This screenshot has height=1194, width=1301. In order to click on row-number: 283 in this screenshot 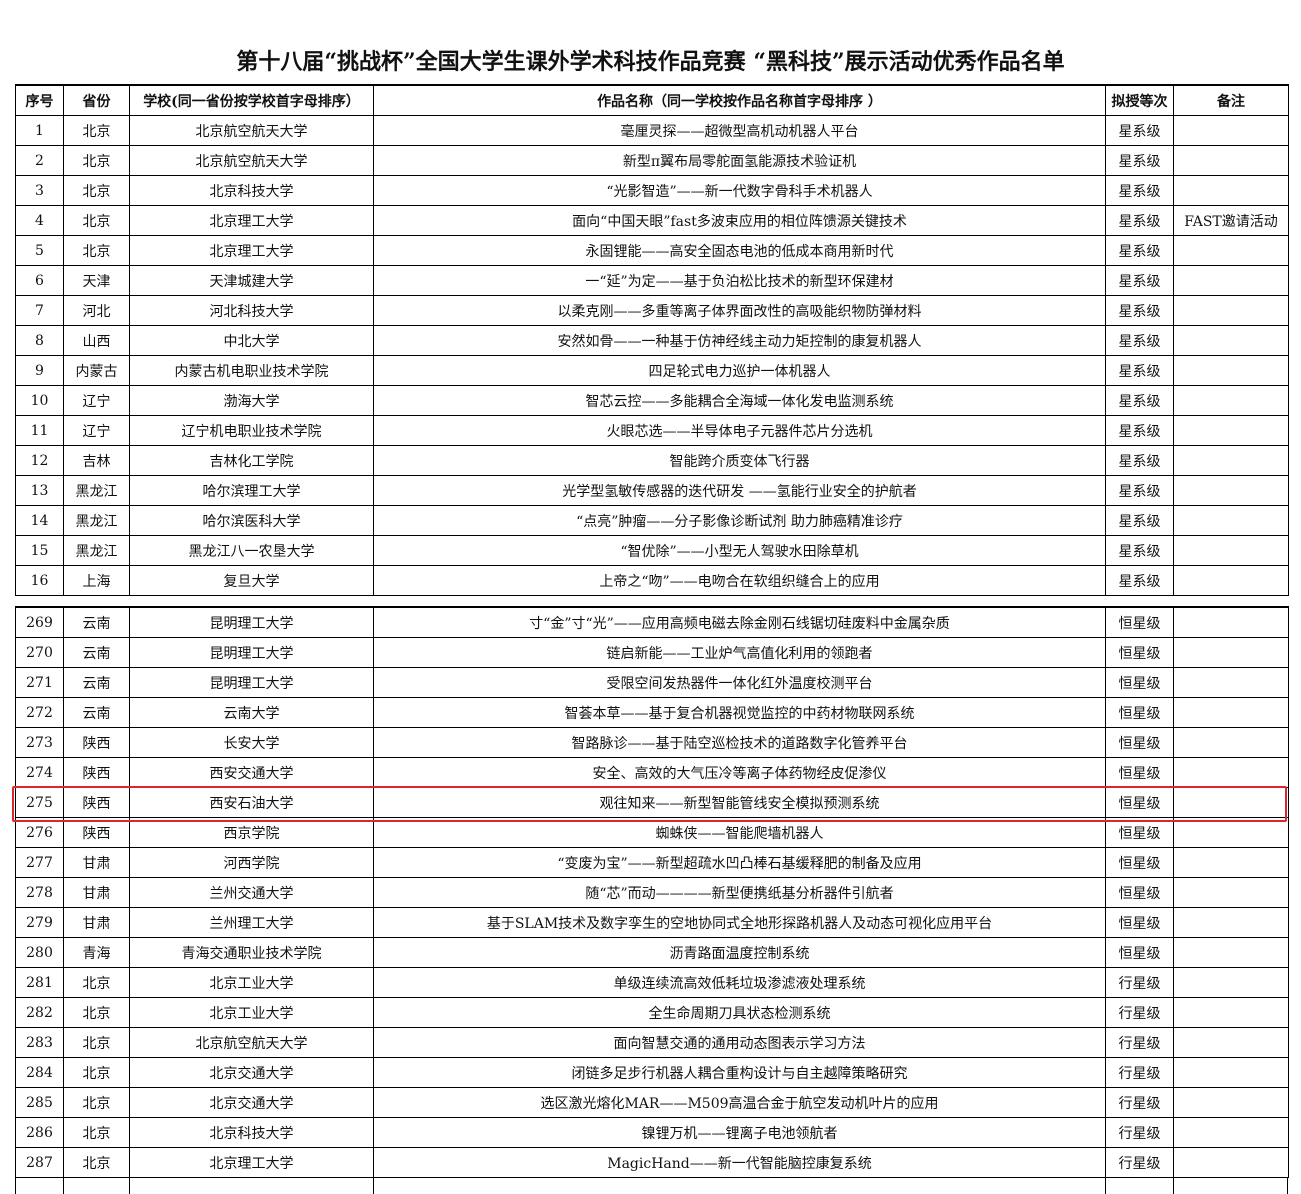, I will do `click(39, 1042)`.